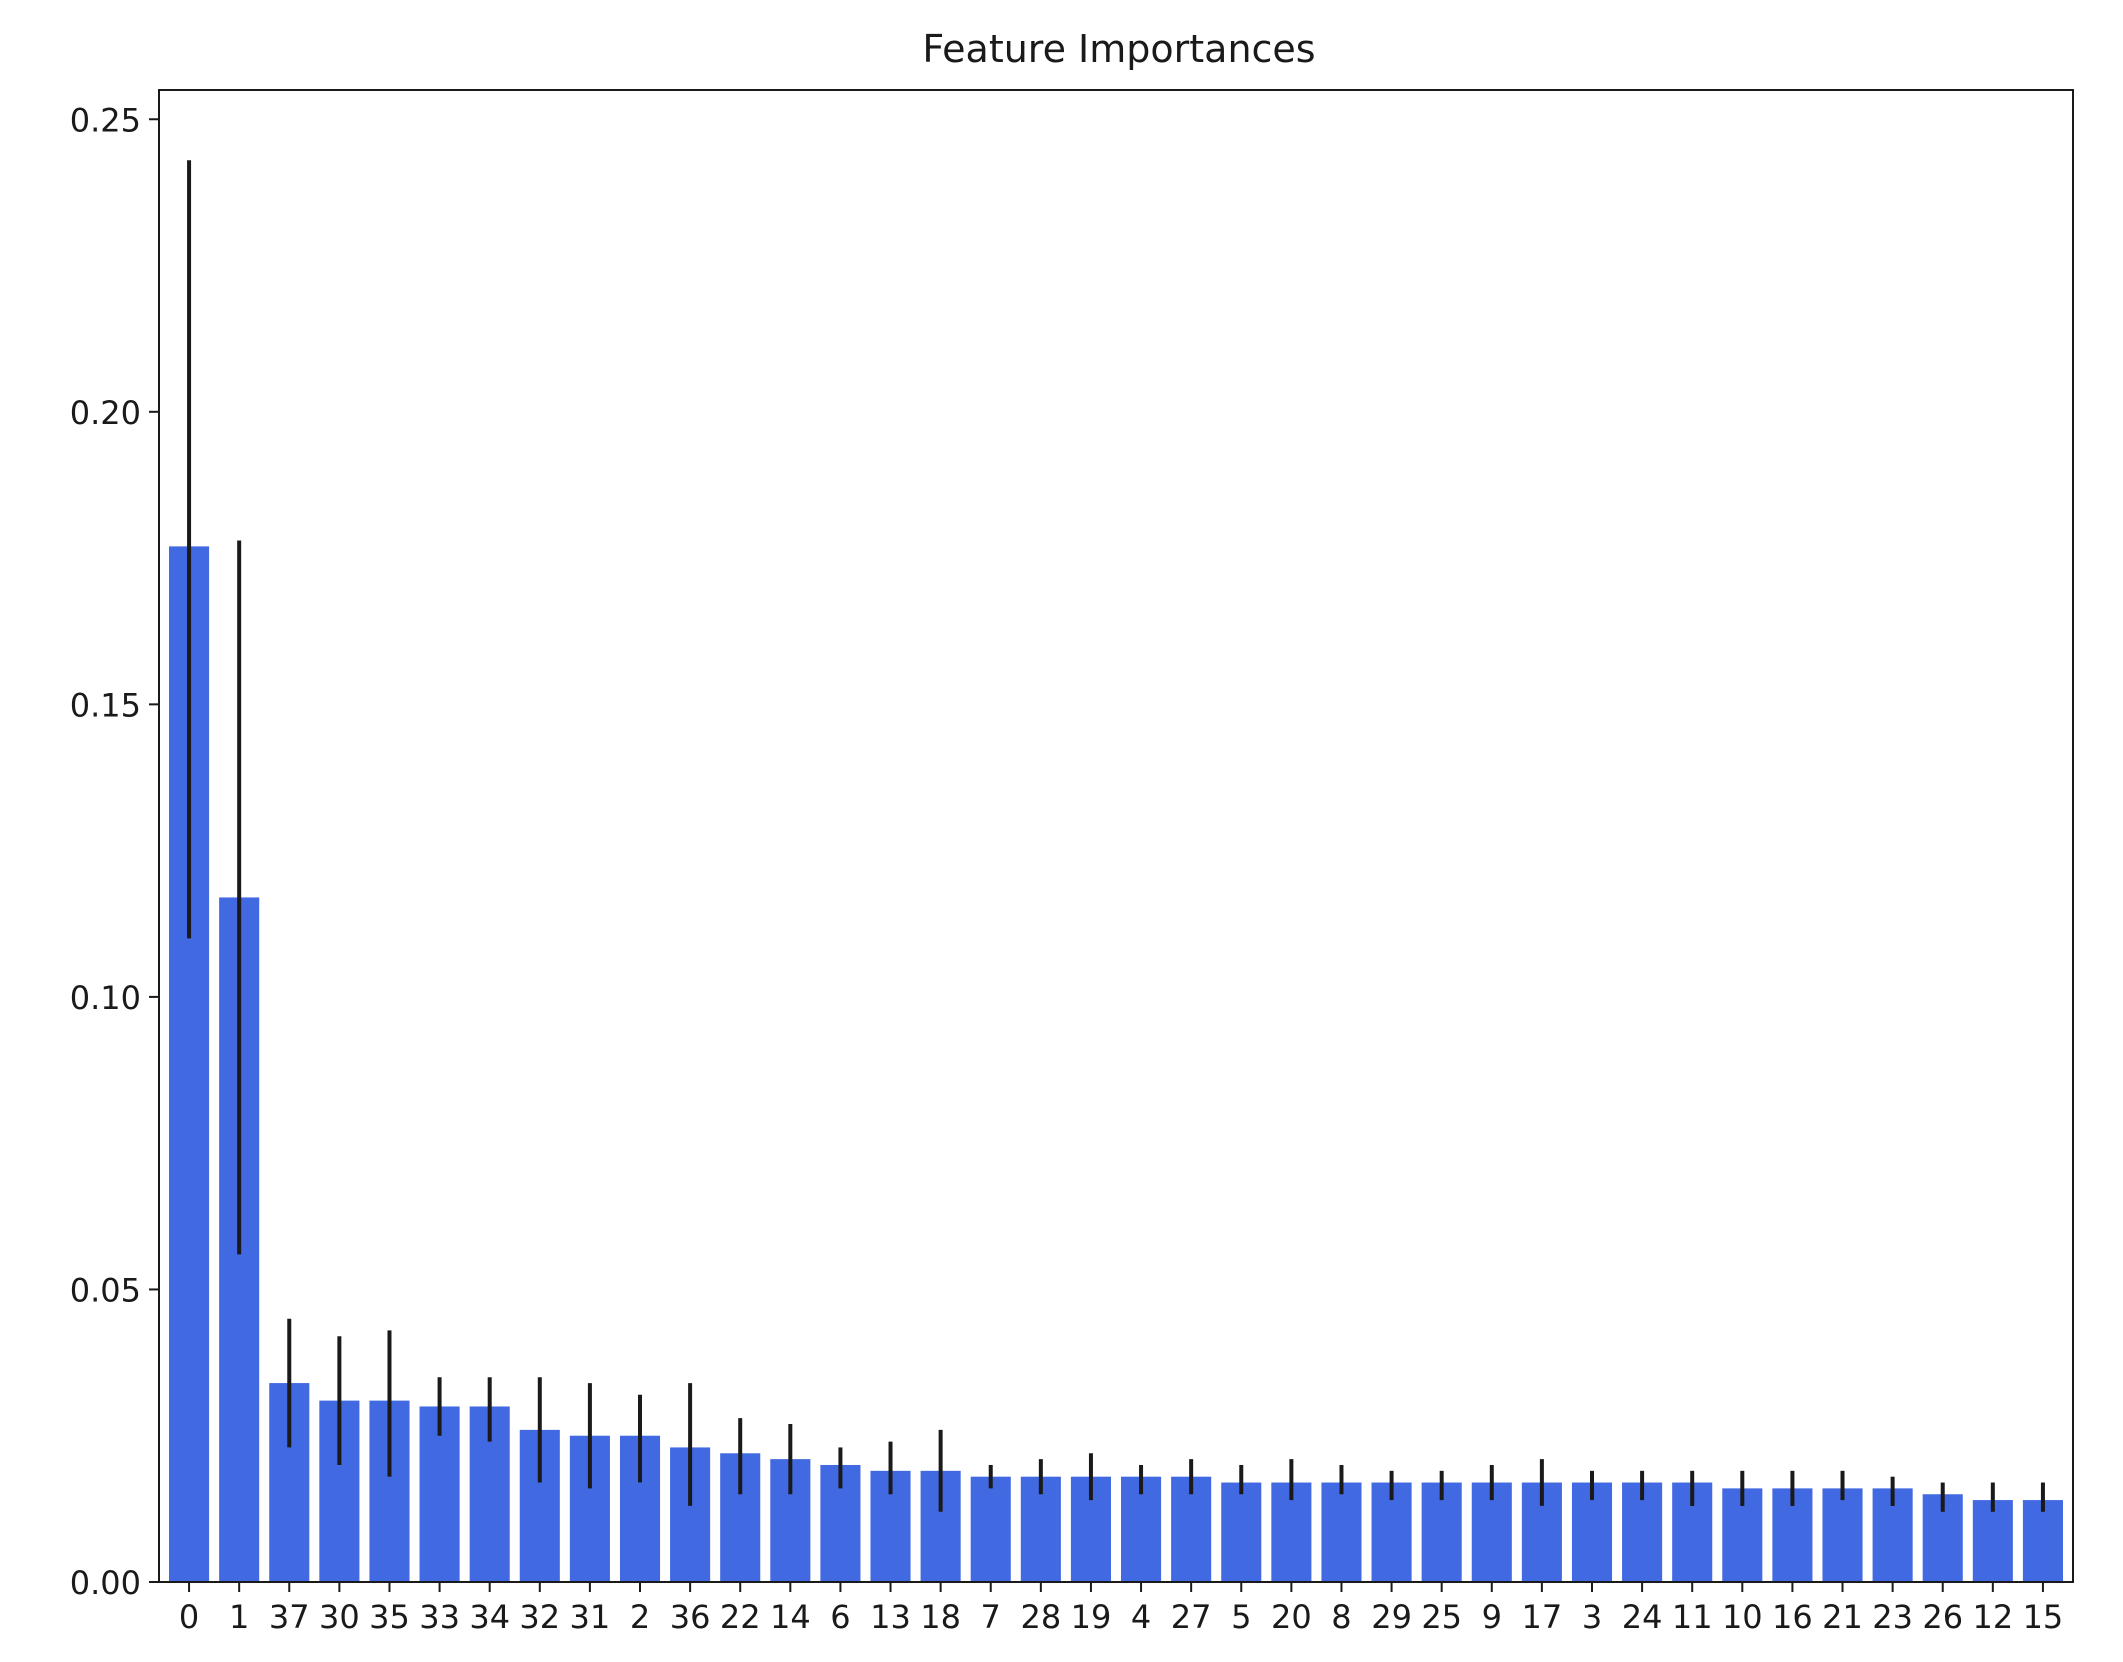 The width and height of the screenshot is (2123, 1662). Describe the element at coordinates (1118, 49) in the screenshot. I see `chart-title: Feature Importances` at that location.